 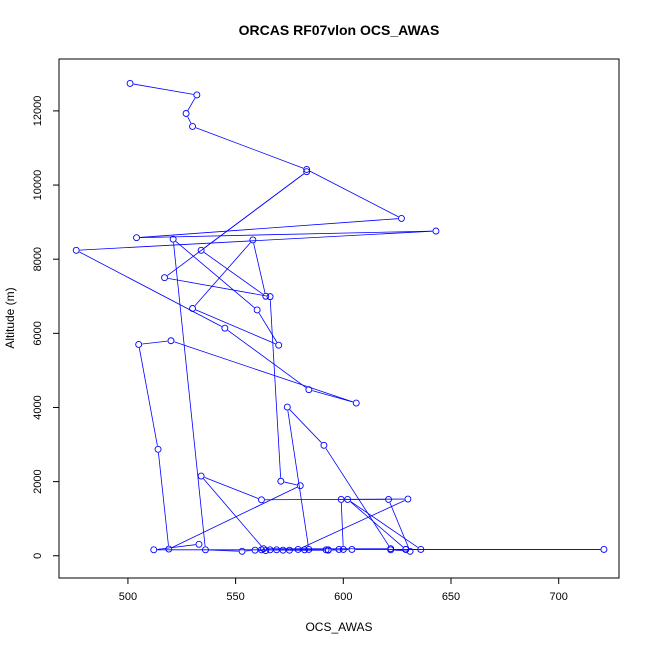 I want to click on x-tick-label: 500, so click(x=128, y=597).